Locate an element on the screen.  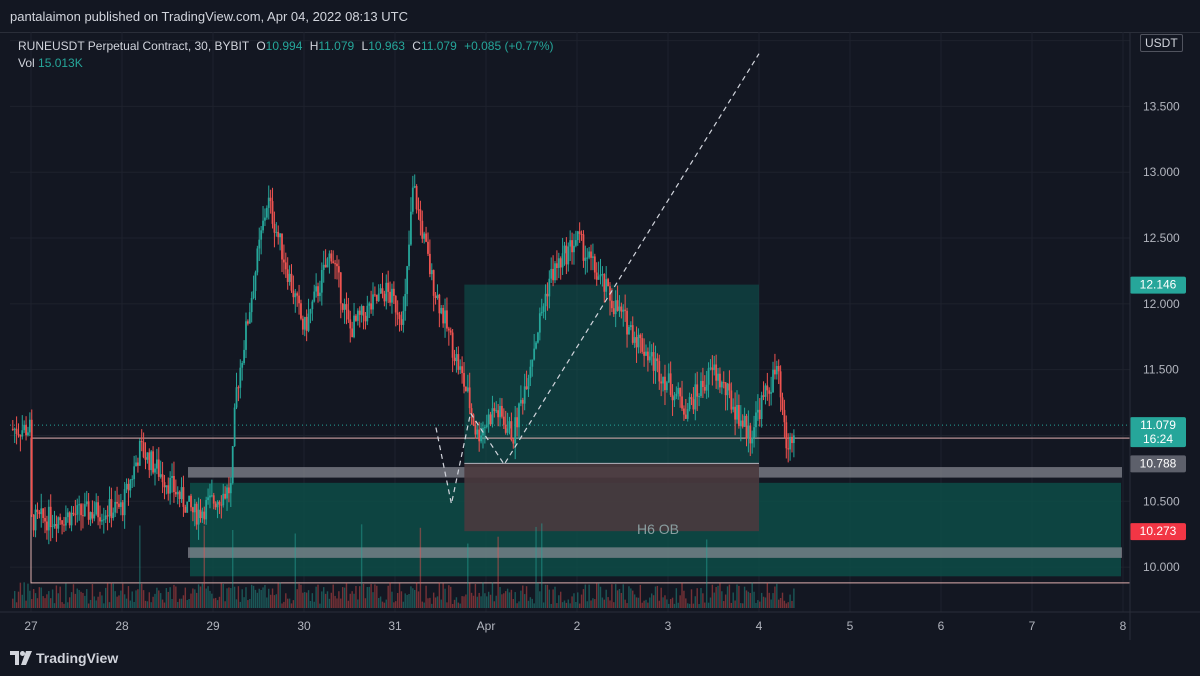
price-label-bg is located at coordinates (1158, 464).